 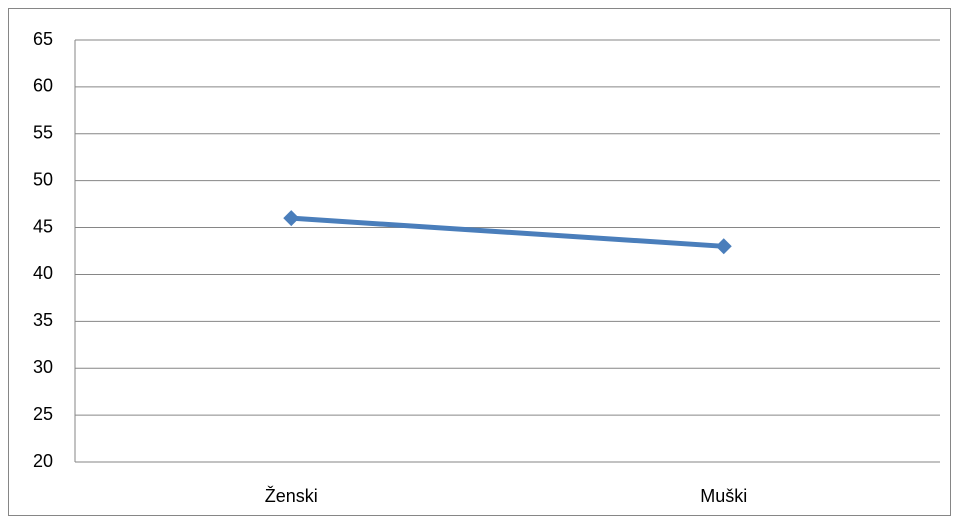 I want to click on y-tick-label: 35, so click(x=43, y=320).